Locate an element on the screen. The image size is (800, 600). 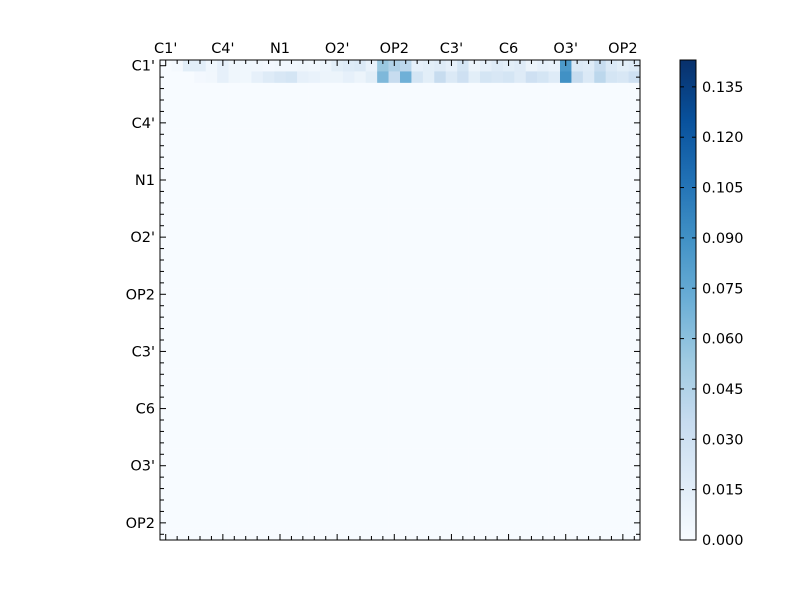
x-tick-label: C6 is located at coordinates (508, 49).